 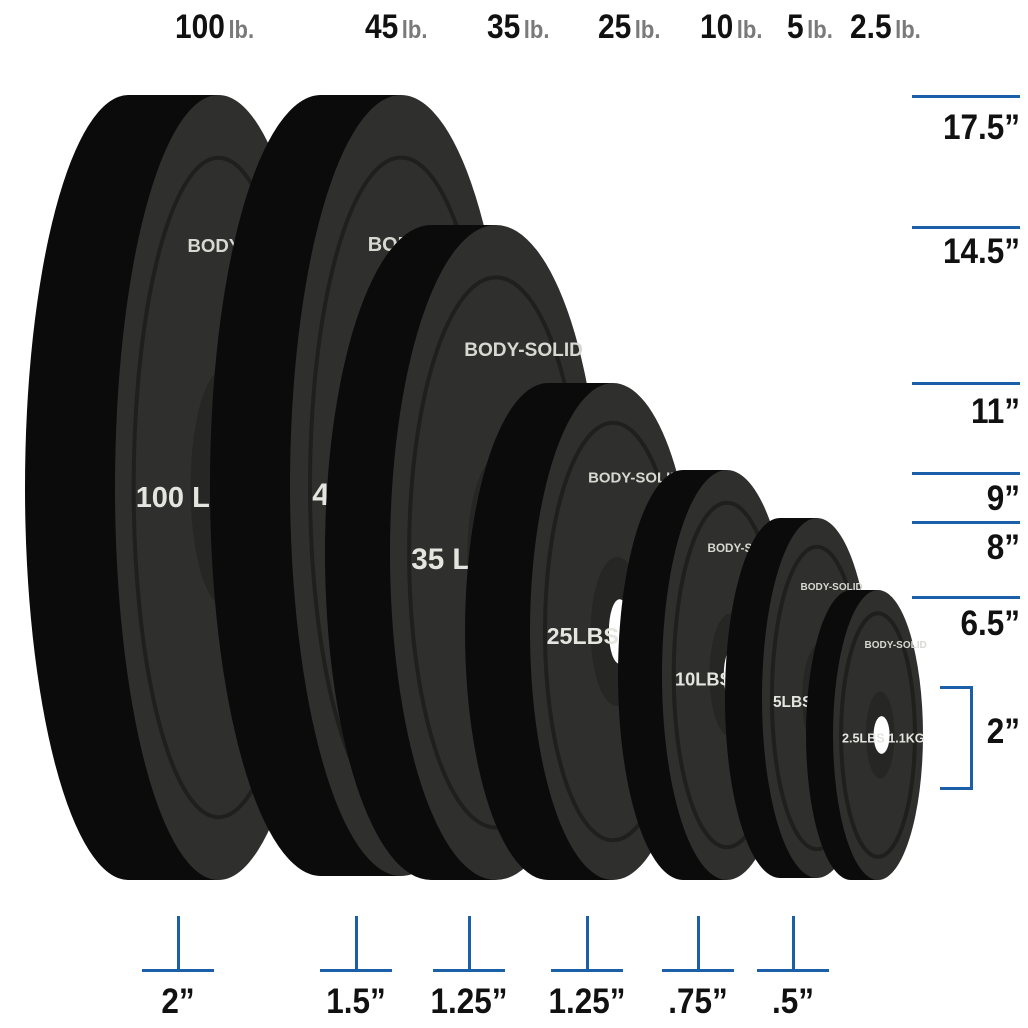 I want to click on thickness-label: 2”, so click(x=178, y=1001).